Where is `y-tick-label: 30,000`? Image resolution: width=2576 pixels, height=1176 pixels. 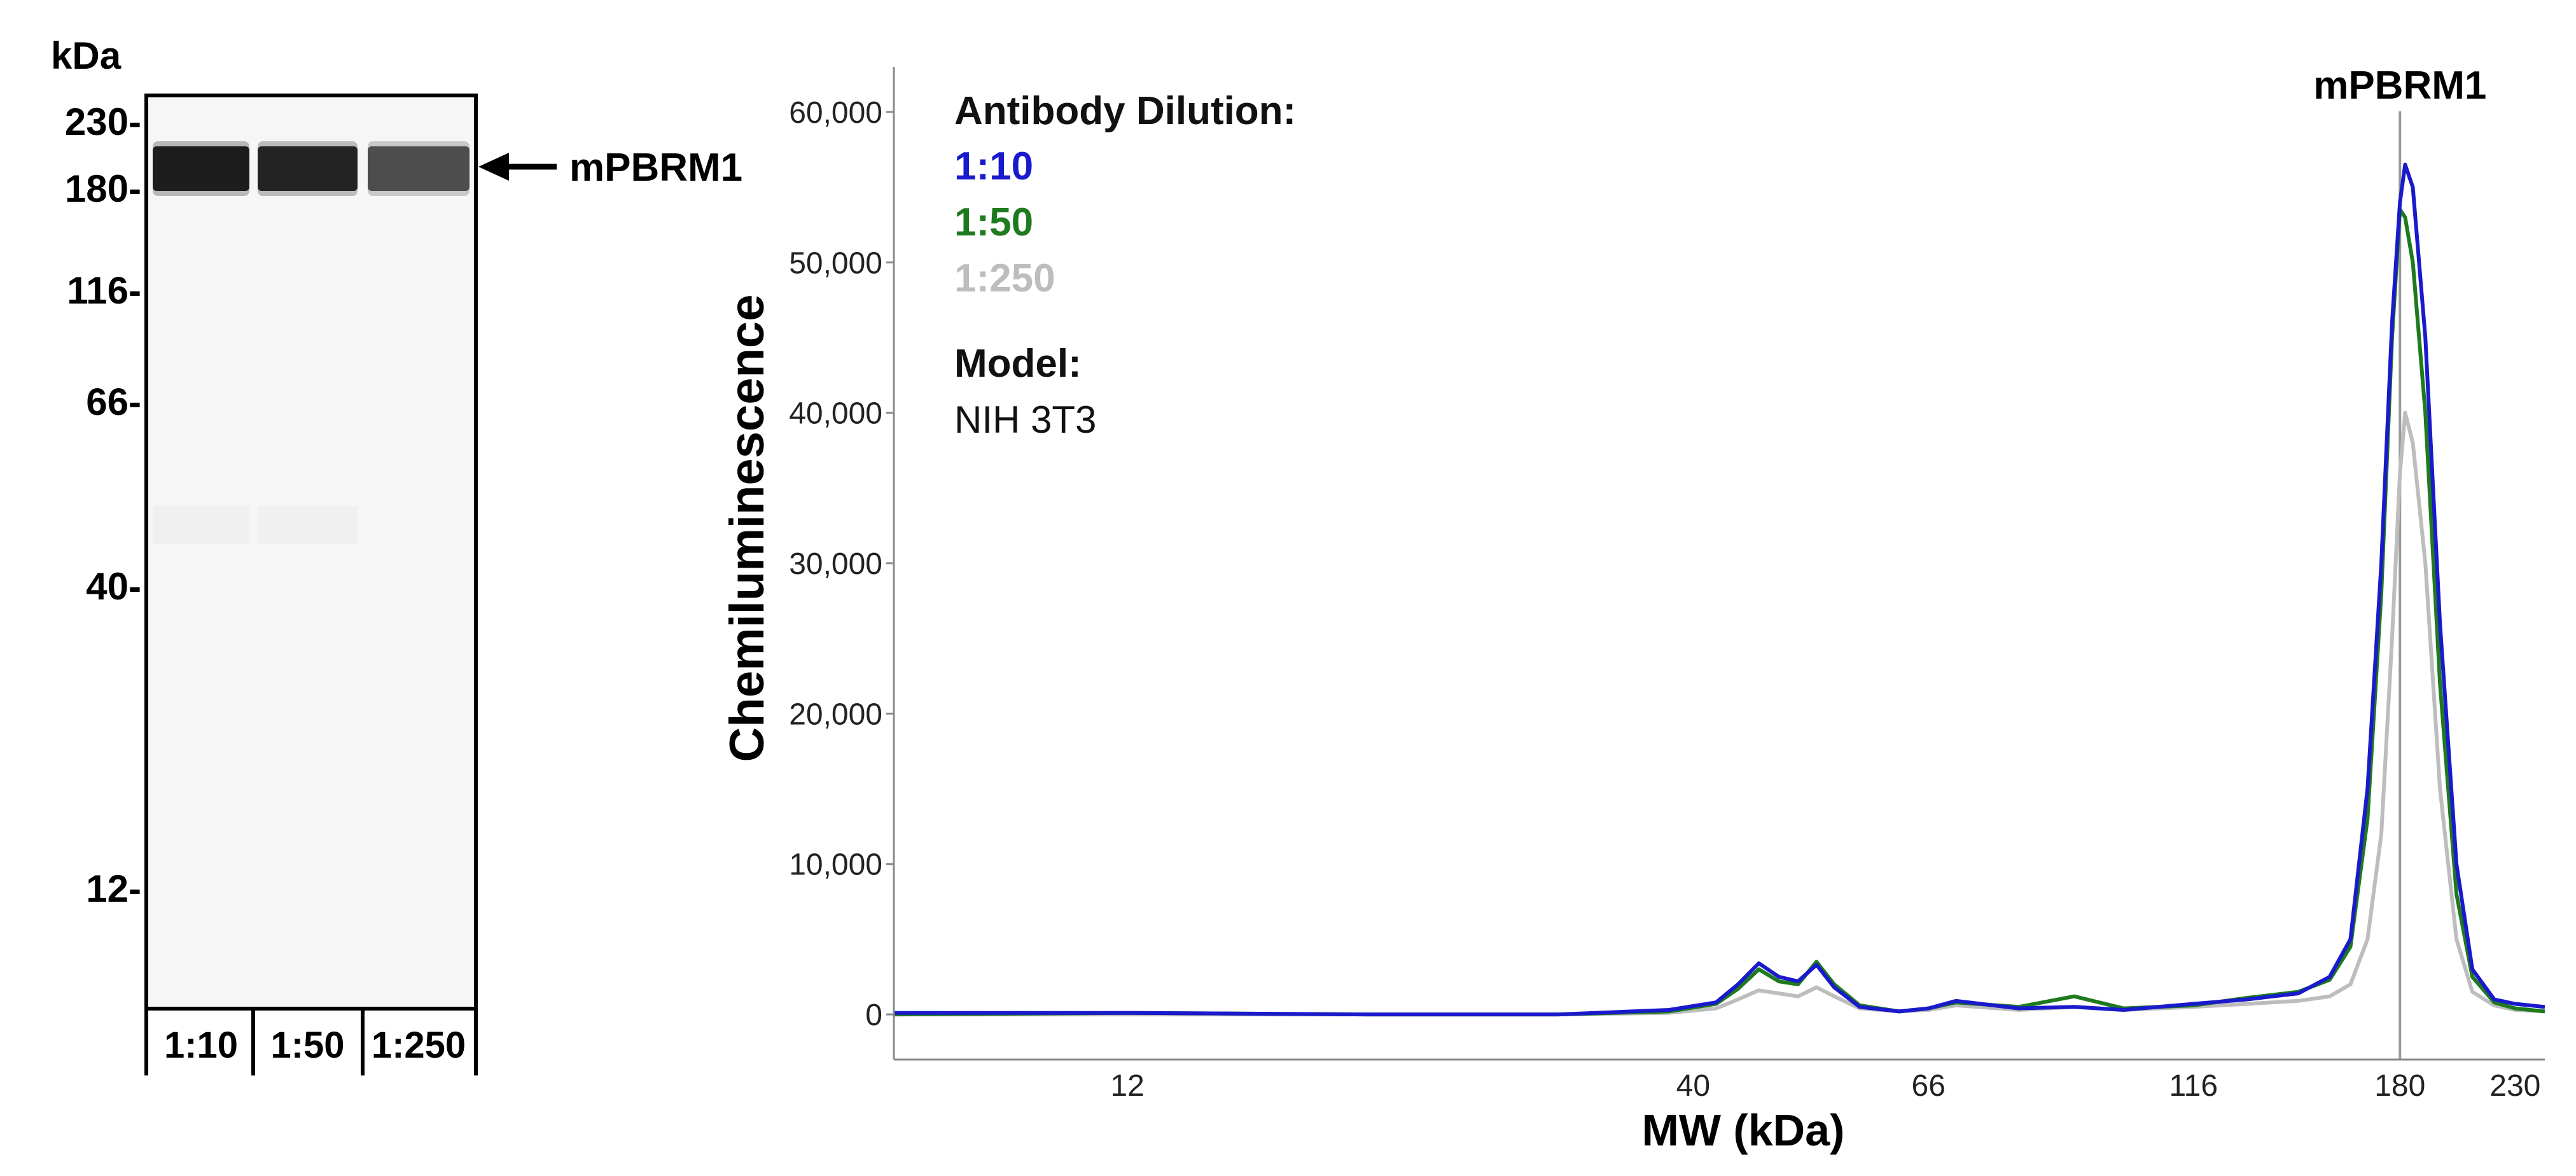
y-tick-label: 30,000 is located at coordinates (836, 564).